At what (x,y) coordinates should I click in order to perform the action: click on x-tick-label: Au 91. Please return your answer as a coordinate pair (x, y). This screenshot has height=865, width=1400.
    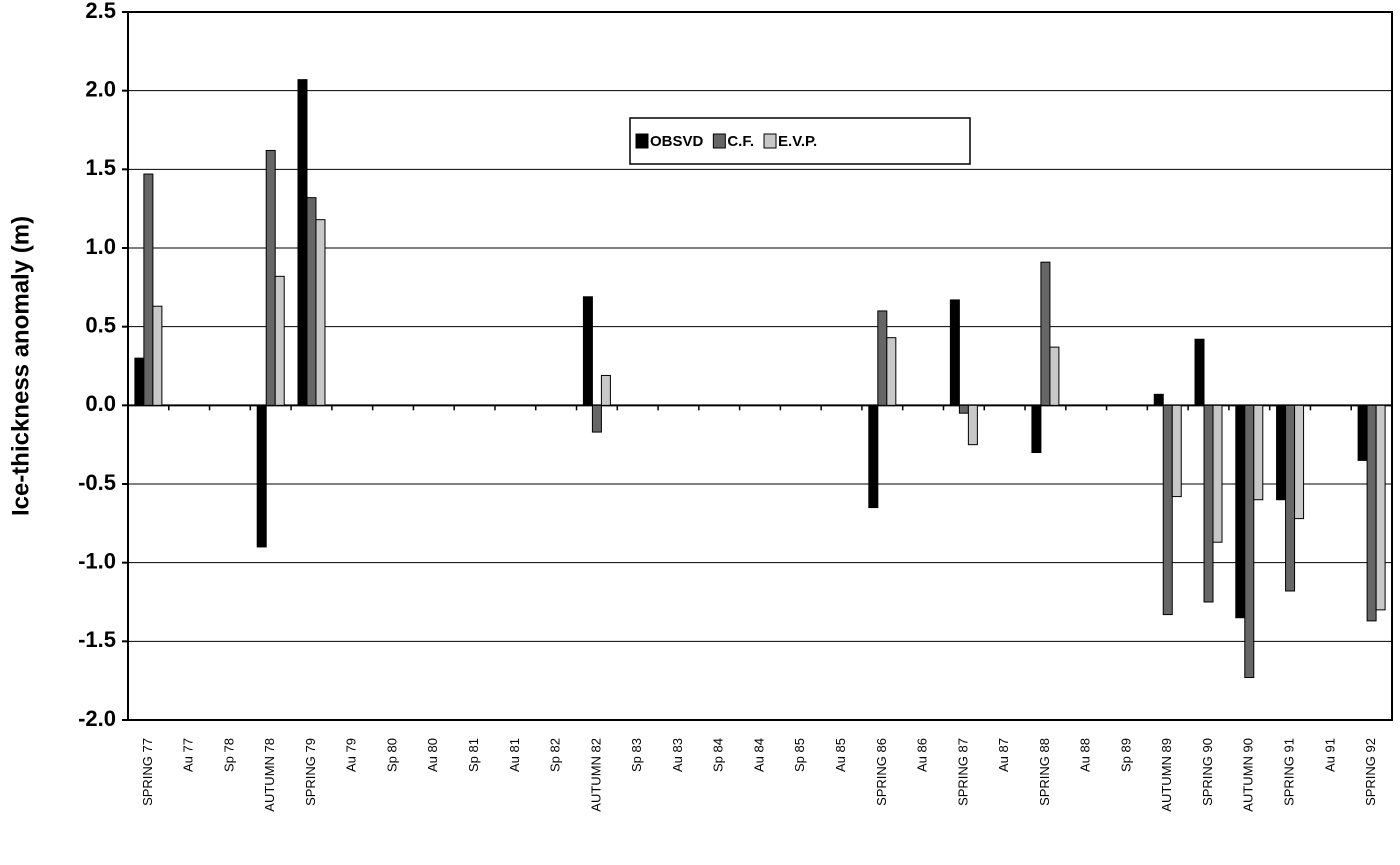
    Looking at the image, I should click on (1329, 755).